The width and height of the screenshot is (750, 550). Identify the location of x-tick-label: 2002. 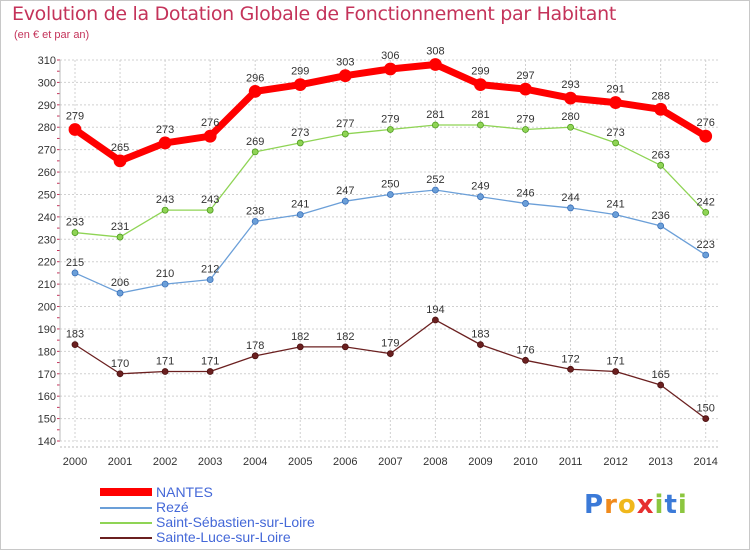
(165, 462).